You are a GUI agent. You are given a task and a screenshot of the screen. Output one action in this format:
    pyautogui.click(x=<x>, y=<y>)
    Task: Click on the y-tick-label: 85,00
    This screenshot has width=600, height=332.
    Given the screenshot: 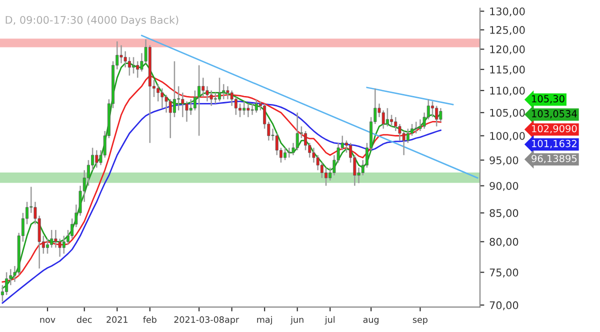 What is the action you would take?
    pyautogui.click(x=504, y=213)
    